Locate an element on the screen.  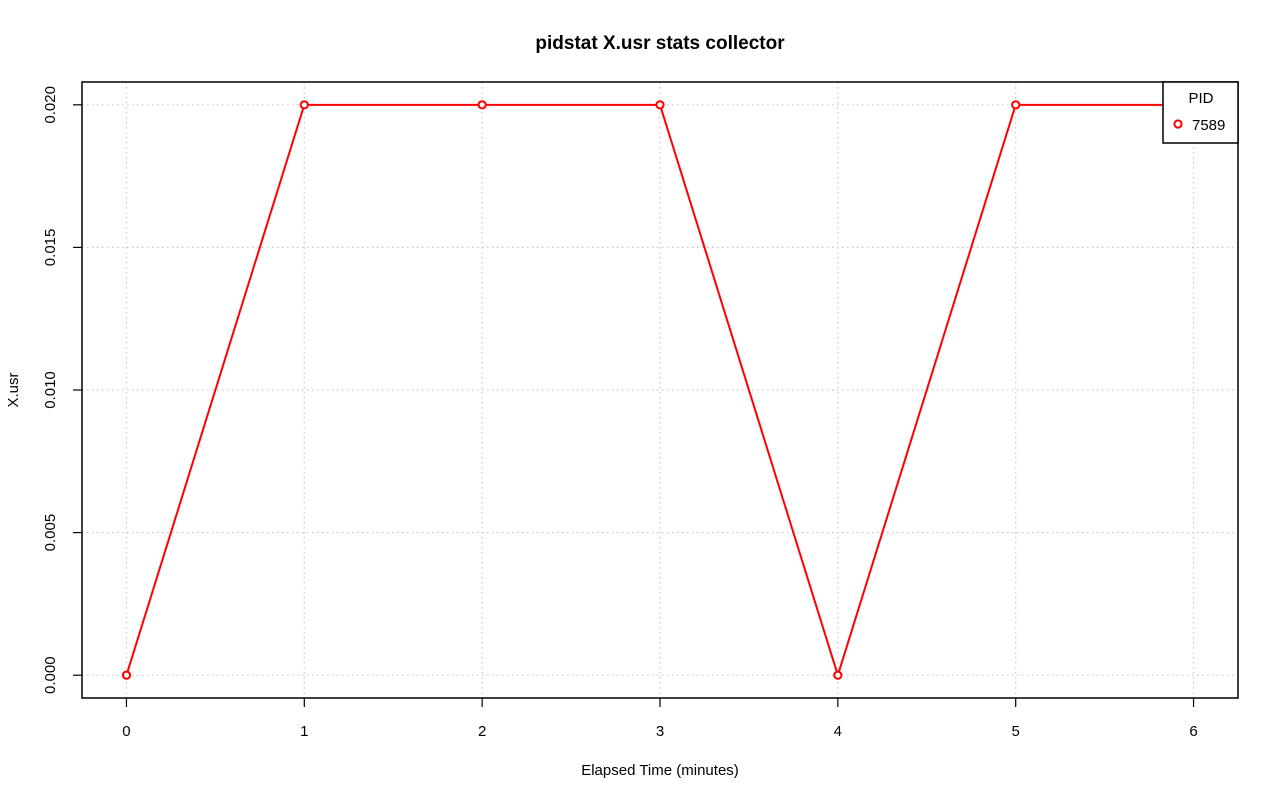
chart-title: pidstat X.usr stats collector is located at coordinates (660, 43).